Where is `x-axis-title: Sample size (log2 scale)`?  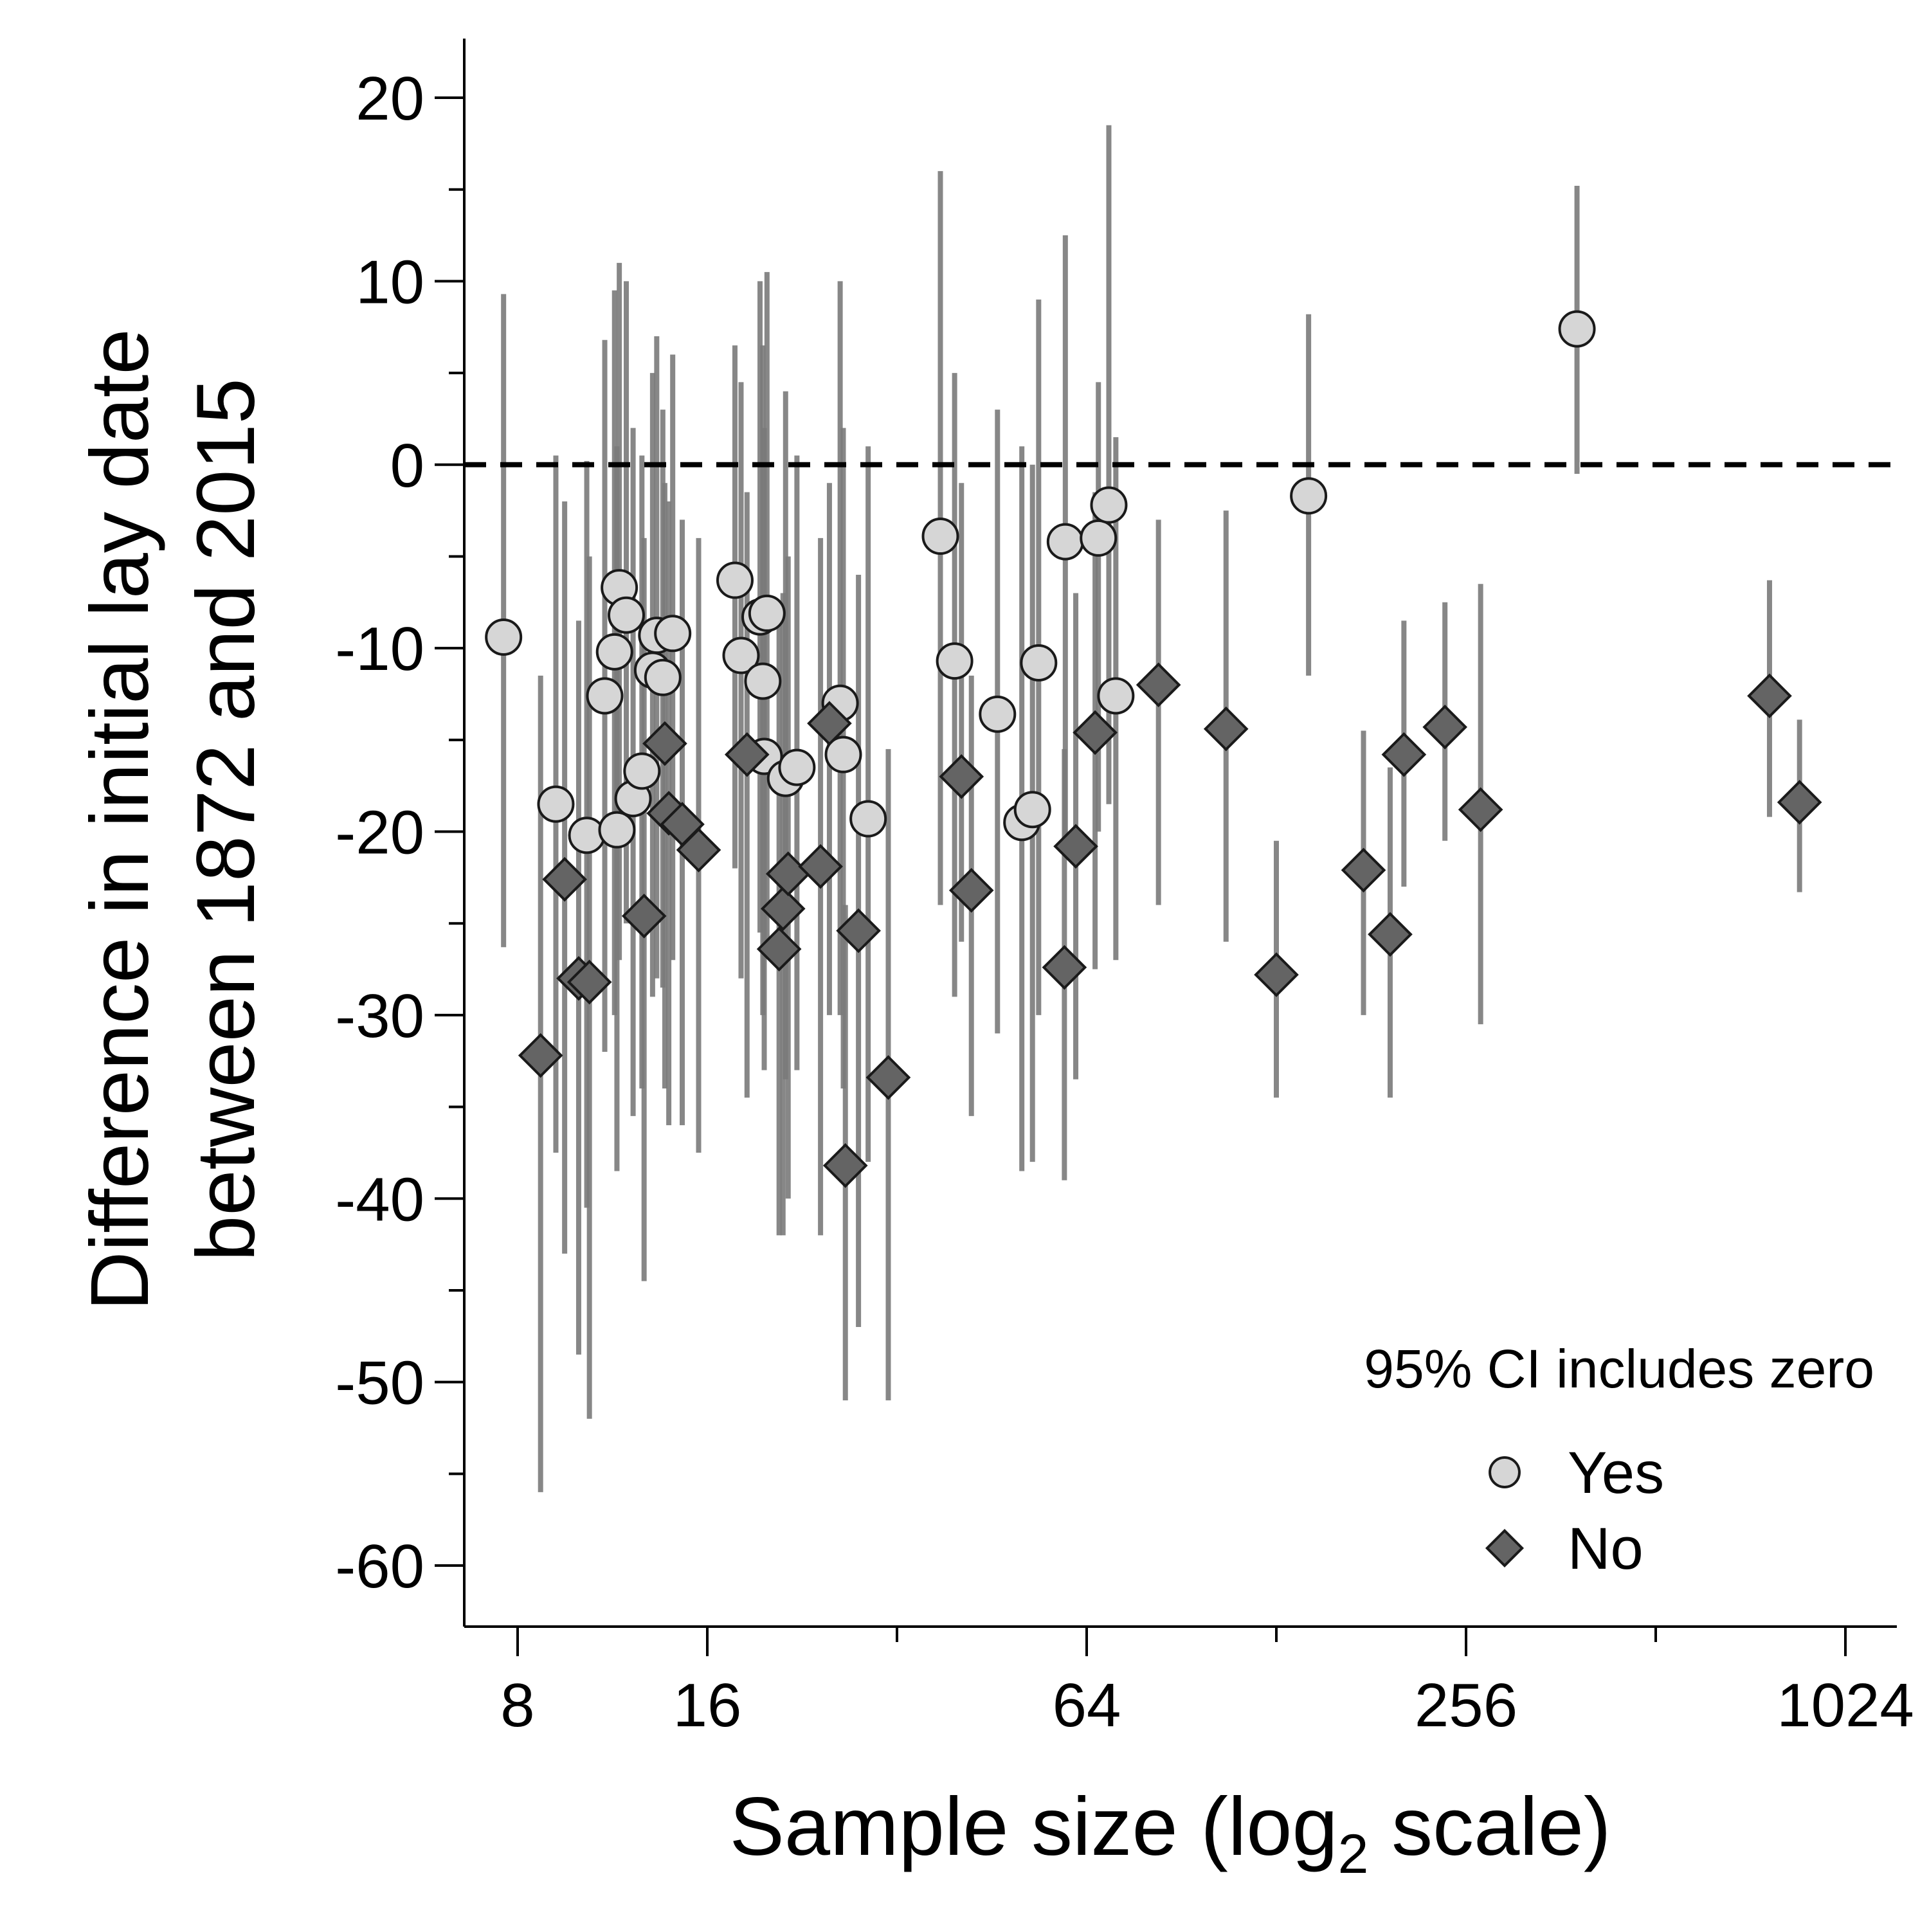 x-axis-title: Sample size (log2 scale) is located at coordinates (1170, 1833).